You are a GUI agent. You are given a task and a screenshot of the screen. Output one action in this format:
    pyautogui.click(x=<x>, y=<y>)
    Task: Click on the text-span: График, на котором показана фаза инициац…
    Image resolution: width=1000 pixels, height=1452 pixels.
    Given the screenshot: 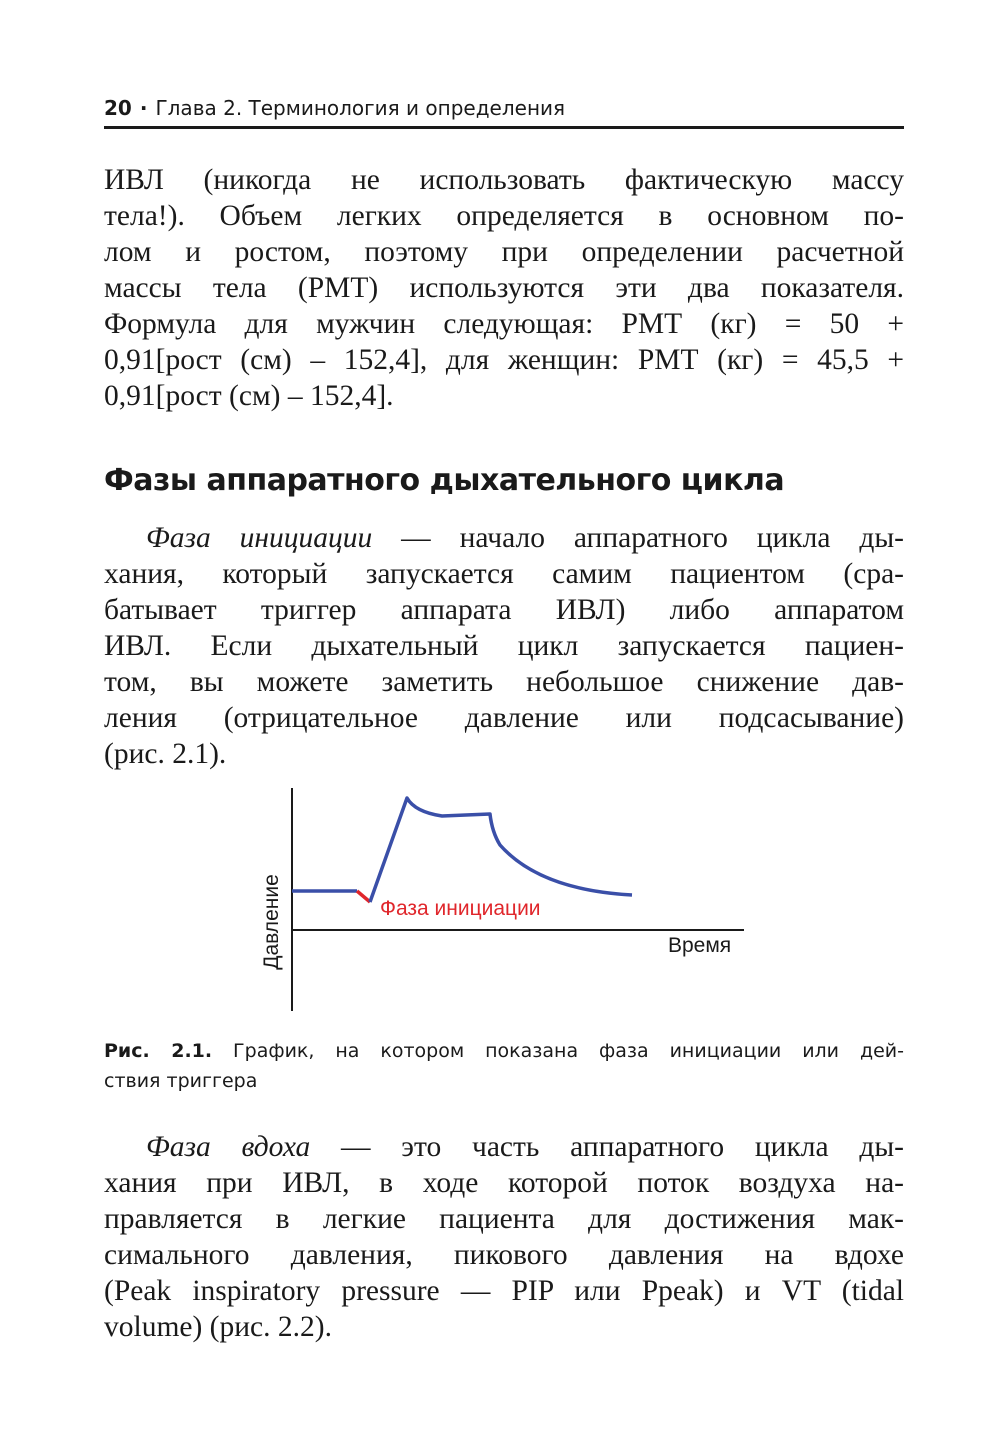 What is the action you would take?
    pyautogui.click(x=558, y=1051)
    